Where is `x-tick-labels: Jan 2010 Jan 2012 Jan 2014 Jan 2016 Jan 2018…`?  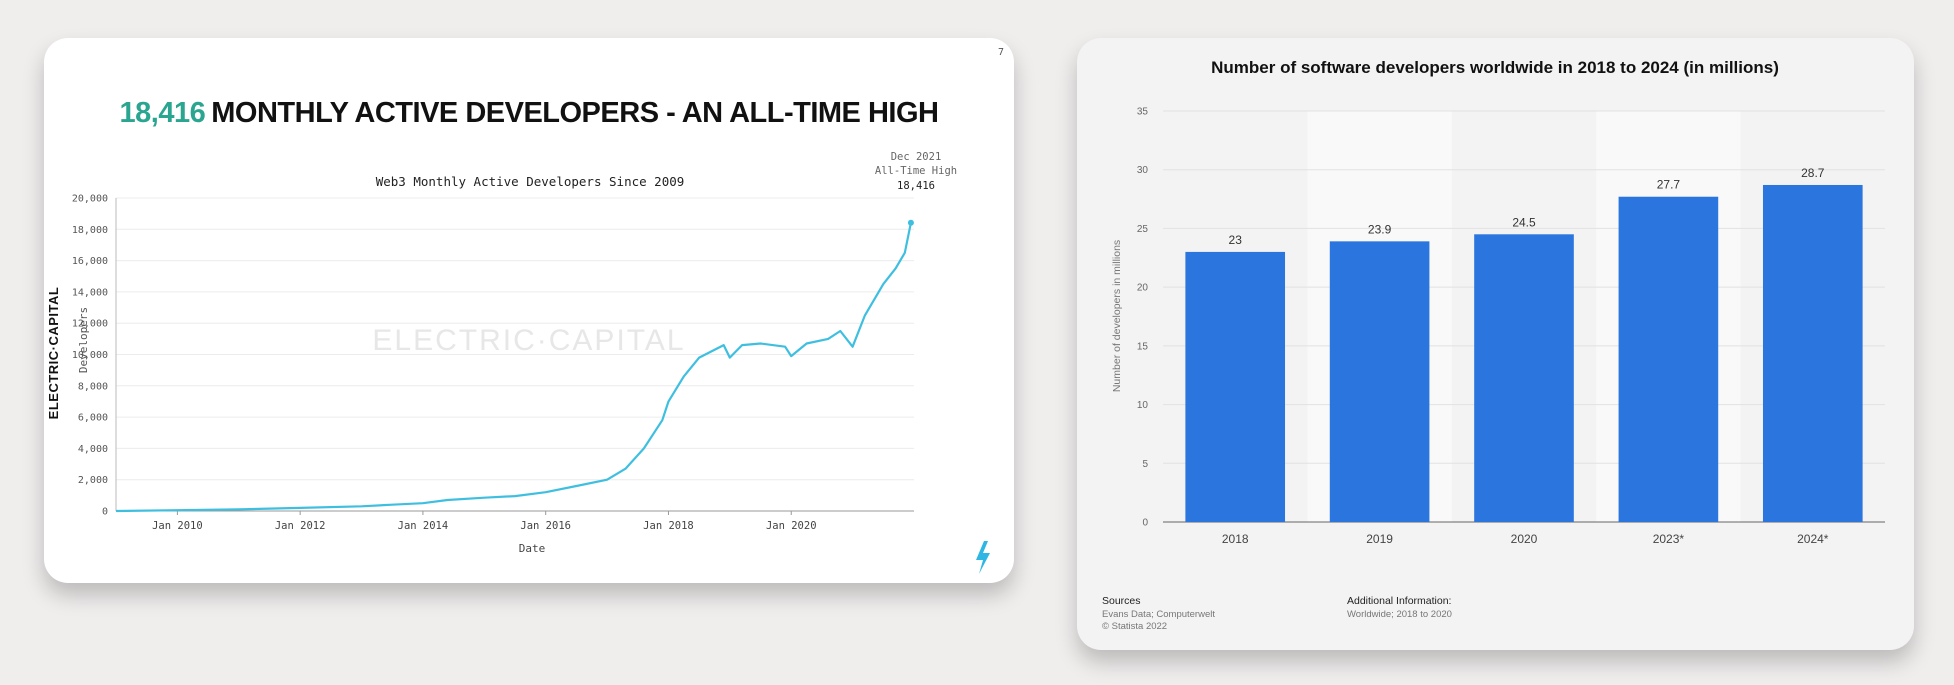 x-tick-labels: Jan 2010 Jan 2012 Jan 2014 Jan 2016 Jan 2018… is located at coordinates (484, 521).